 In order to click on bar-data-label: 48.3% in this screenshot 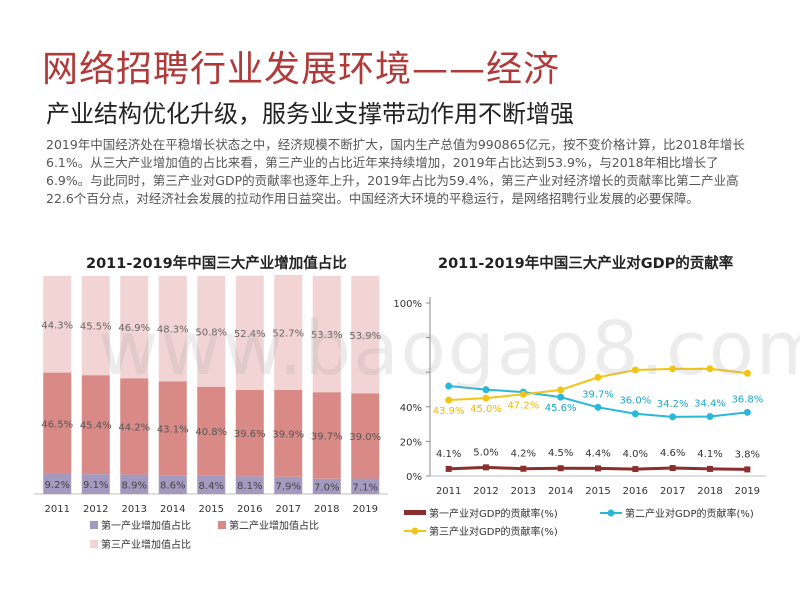, I will do `click(173, 330)`.